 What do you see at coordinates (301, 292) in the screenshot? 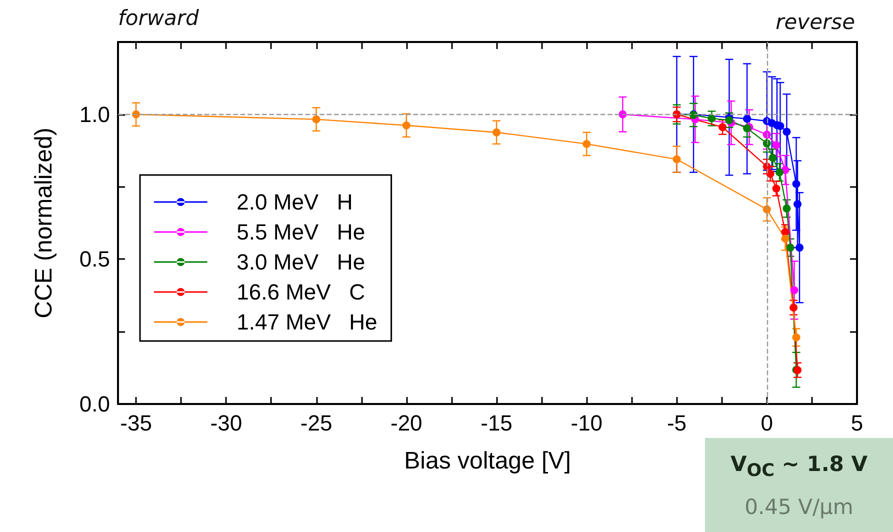
I see `legend-label: 16.6 MeV C` at bounding box center [301, 292].